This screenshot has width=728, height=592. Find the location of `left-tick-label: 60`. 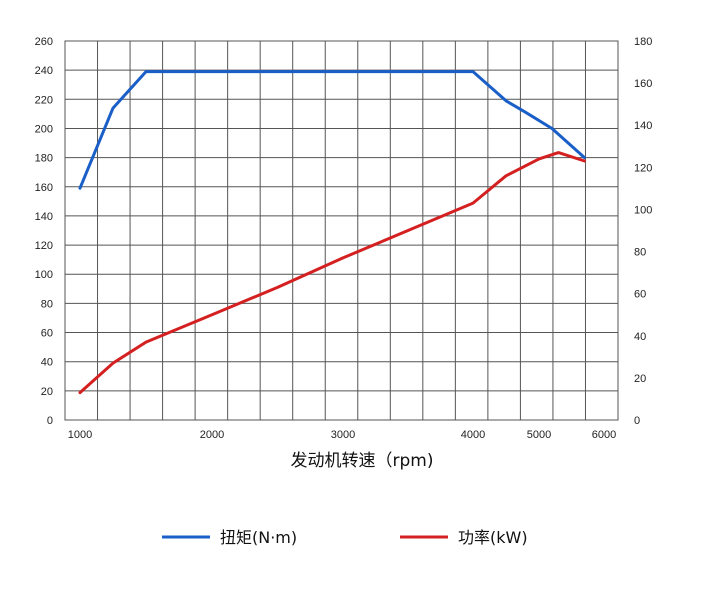

left-tick-label: 60 is located at coordinates (47, 334).